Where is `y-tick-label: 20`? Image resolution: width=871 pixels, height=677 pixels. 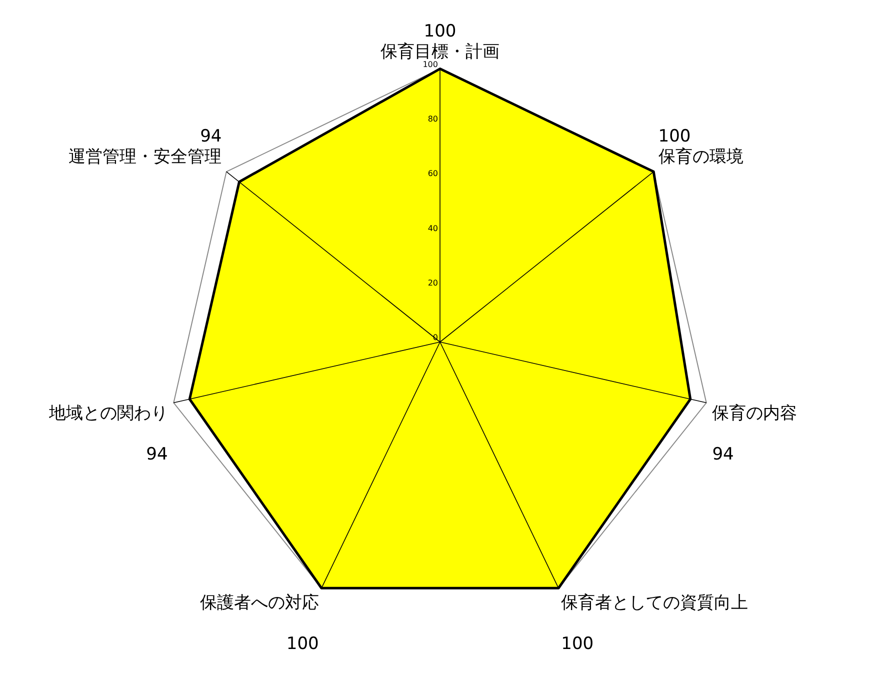
y-tick-label: 20 is located at coordinates (433, 283).